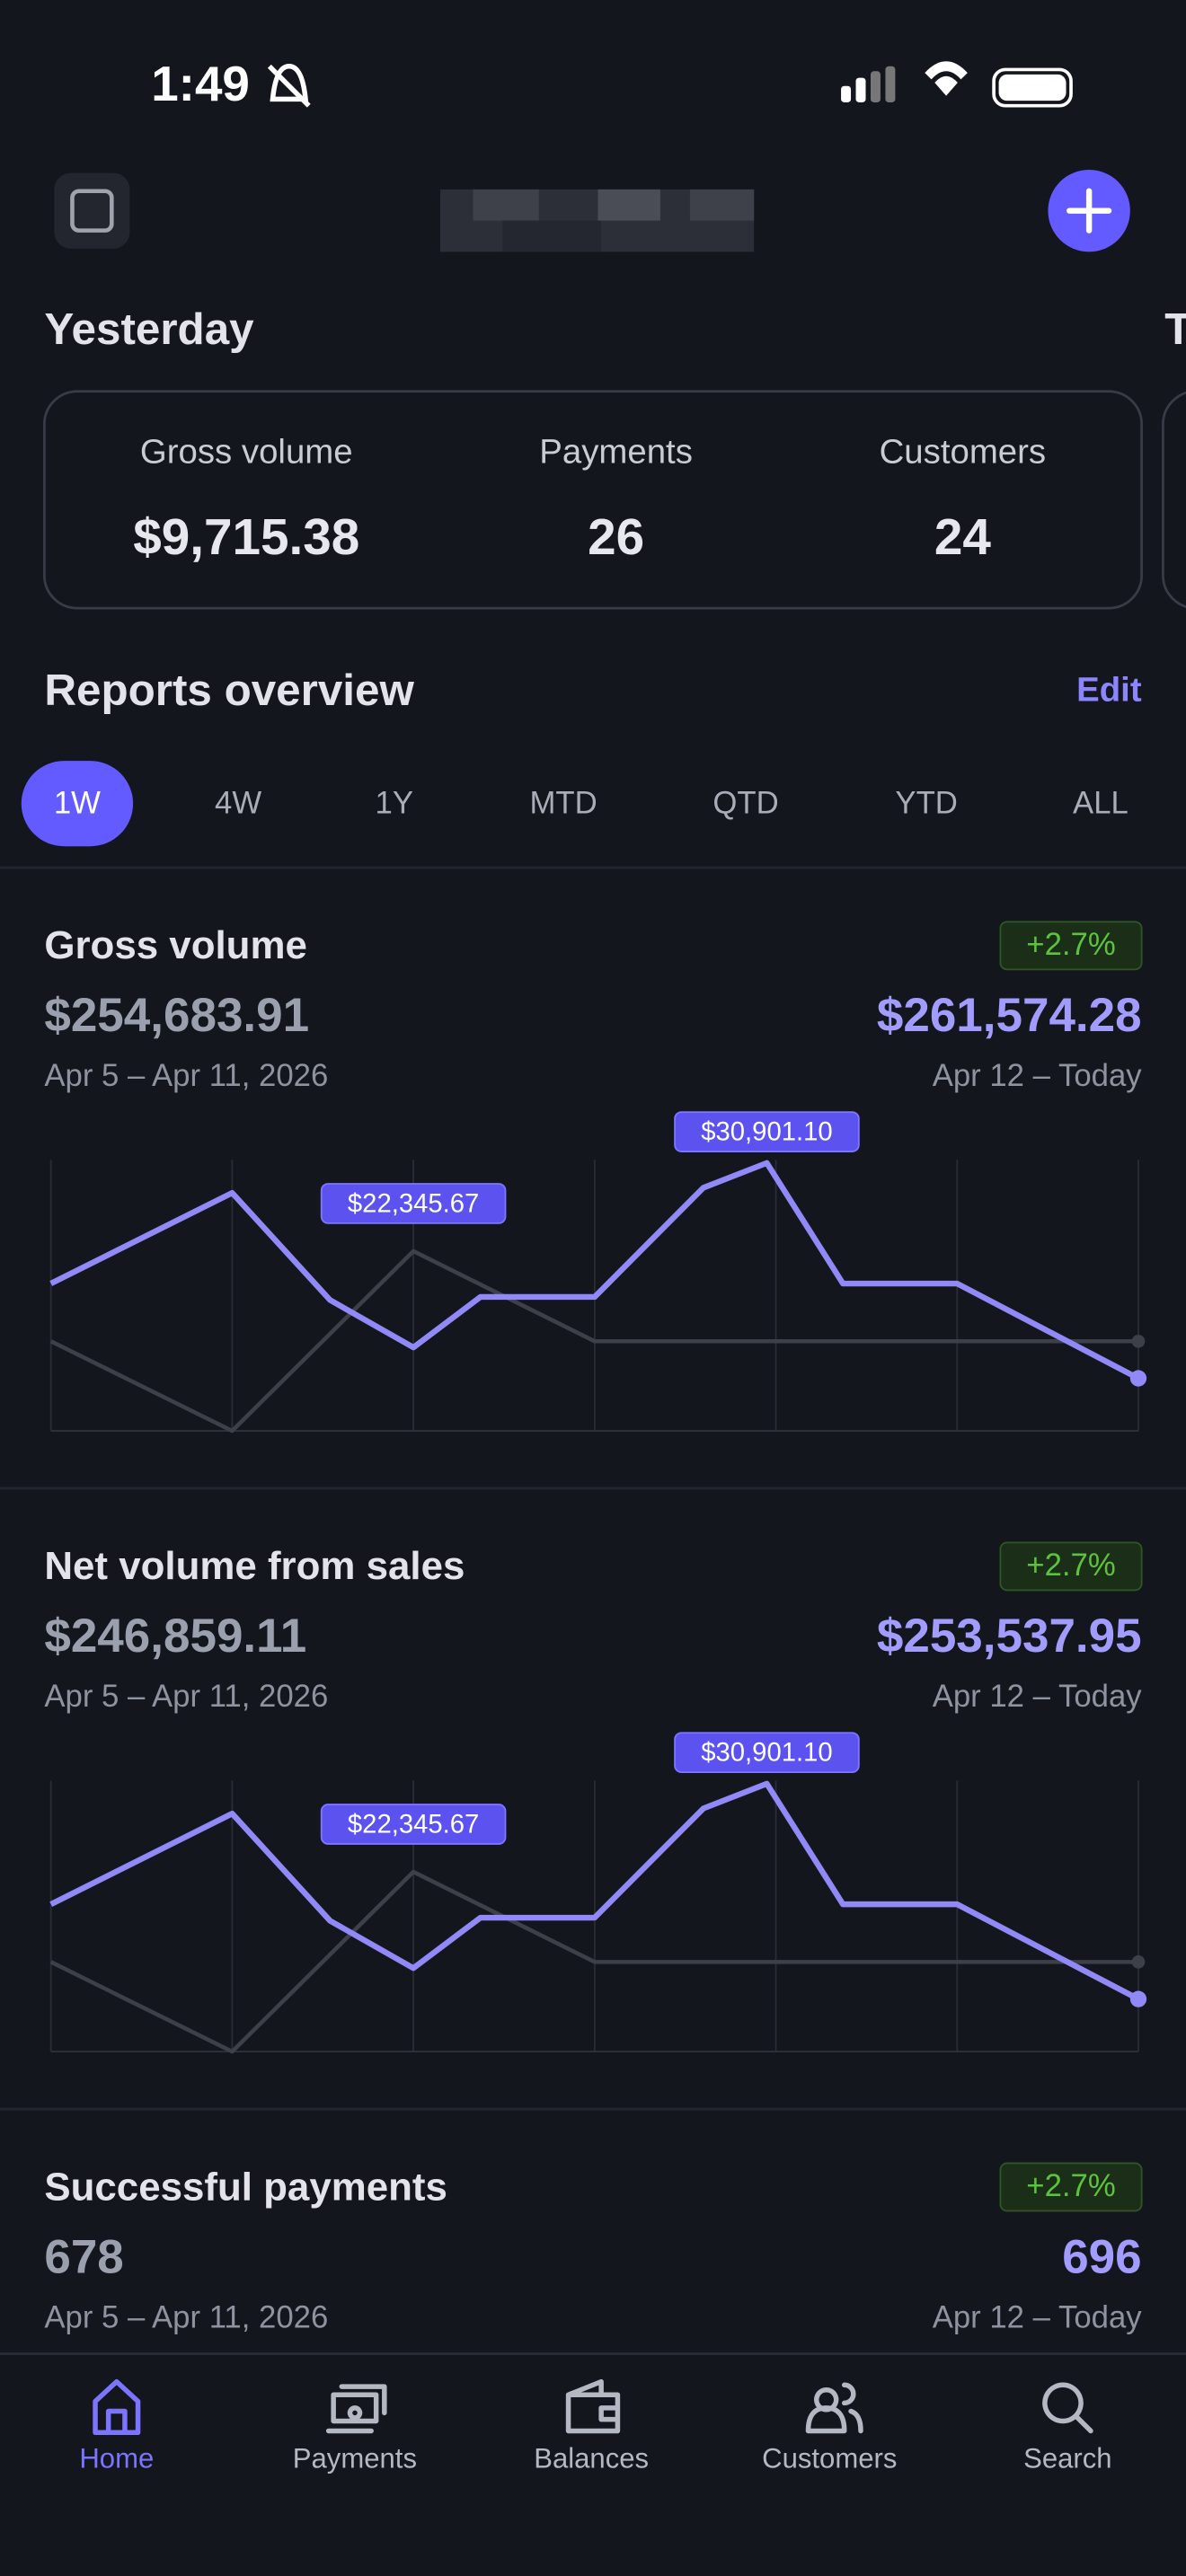 The height and width of the screenshot is (2576, 1186). I want to click on reports-title: Reports overview, so click(229, 690).